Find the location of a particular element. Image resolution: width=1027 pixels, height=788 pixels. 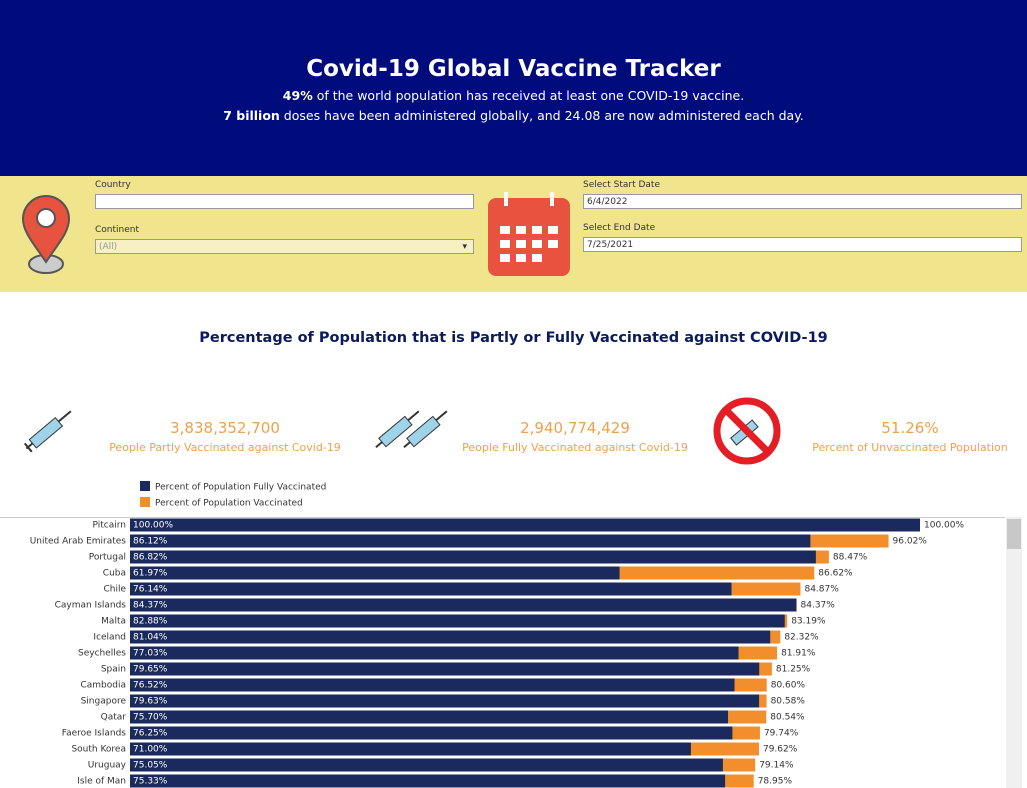

data-label: 80.60% is located at coordinates (788, 686).